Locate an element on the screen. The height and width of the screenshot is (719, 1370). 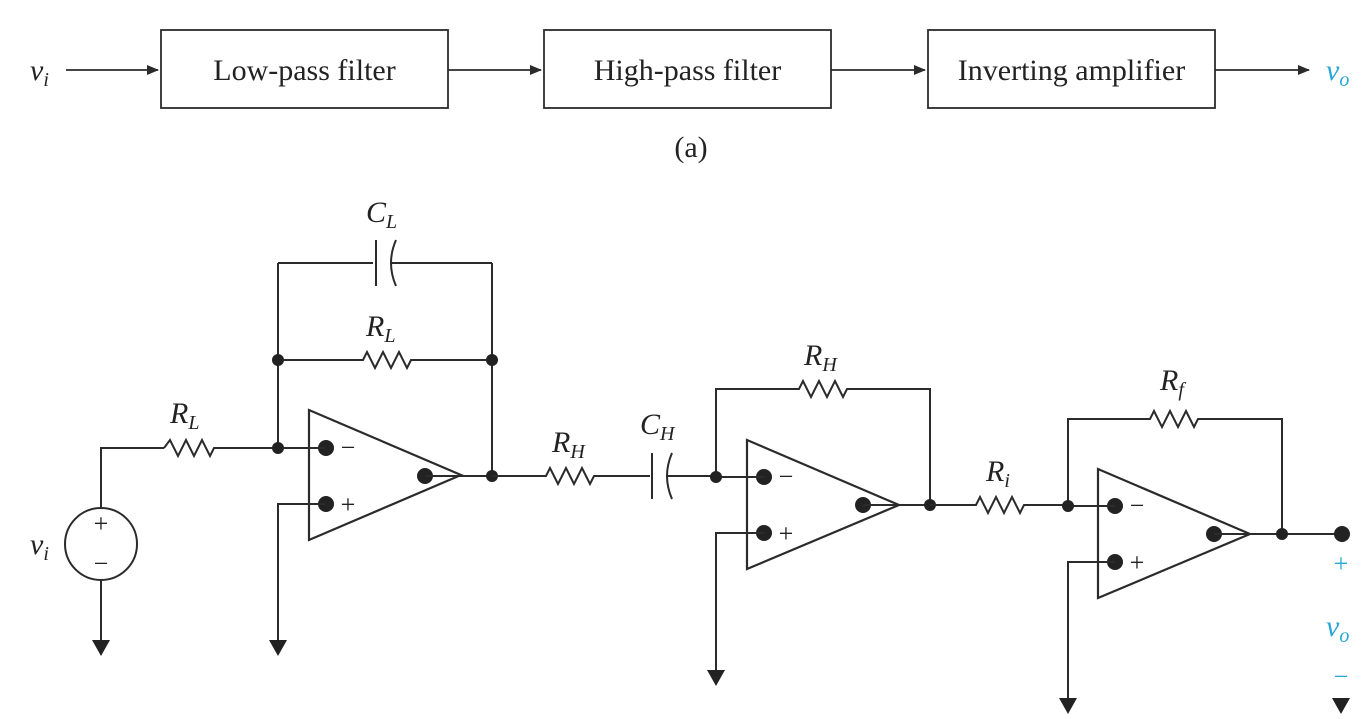
opamp-3-minus: − is located at coordinates (1137, 505).